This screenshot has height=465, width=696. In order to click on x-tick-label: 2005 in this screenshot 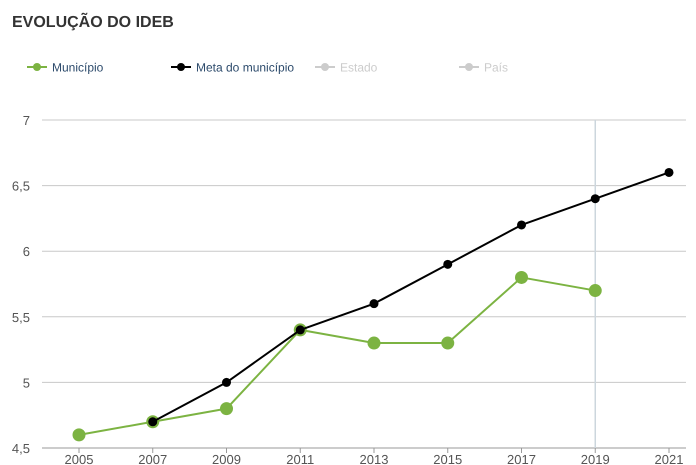, I will do `click(79, 458)`.